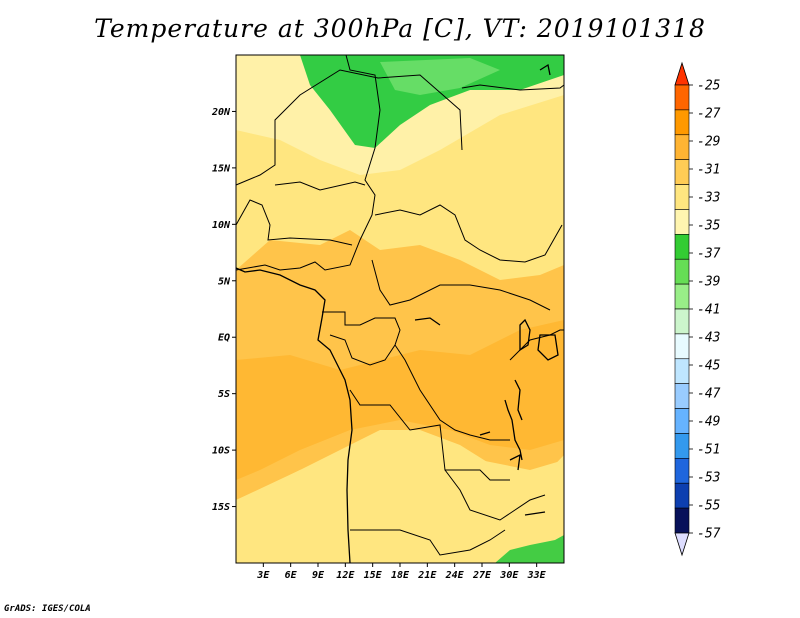  Describe the element at coordinates (682, 544) in the screenshot. I see `colorbar-bottom-arrow` at that location.